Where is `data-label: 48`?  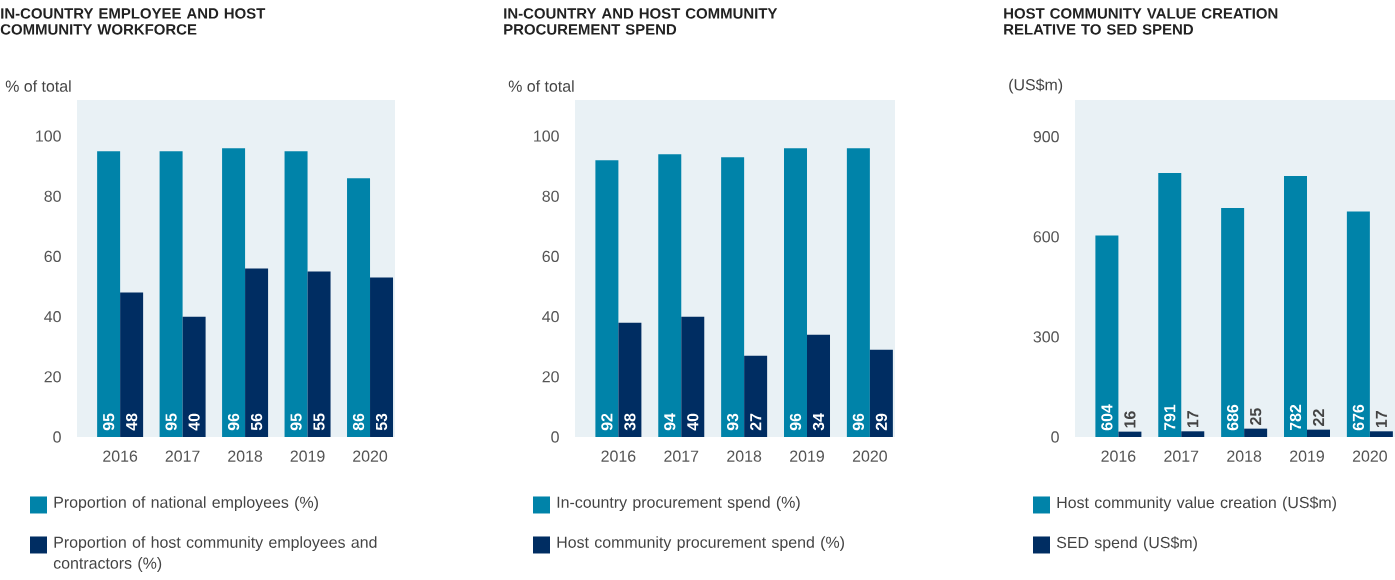 data-label: 48 is located at coordinates (131, 422).